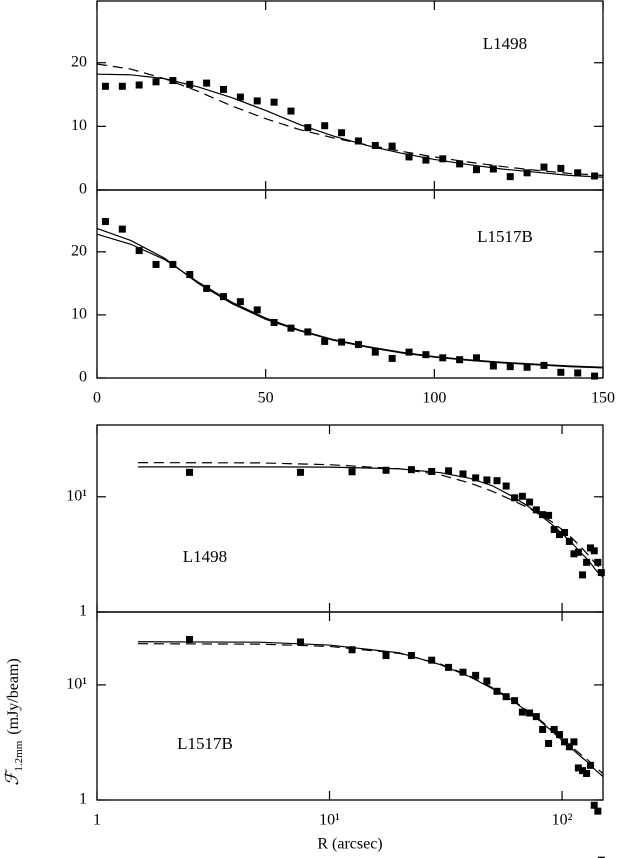 This screenshot has height=858, width=621. What do you see at coordinates (76, 495) in the screenshot?
I see `y-tick-label: 10¹` at bounding box center [76, 495].